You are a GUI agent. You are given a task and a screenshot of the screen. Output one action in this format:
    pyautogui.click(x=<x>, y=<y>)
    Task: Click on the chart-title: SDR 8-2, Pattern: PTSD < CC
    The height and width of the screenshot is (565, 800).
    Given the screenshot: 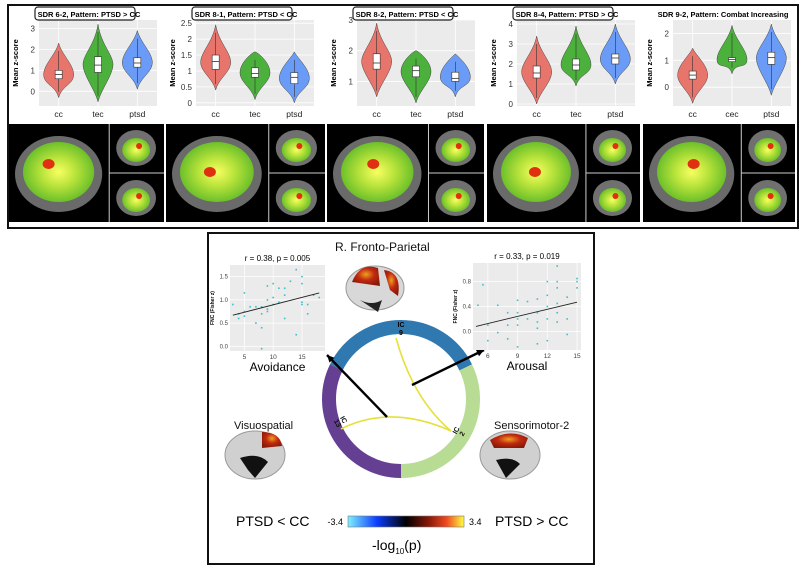 What is the action you would take?
    pyautogui.click(x=407, y=14)
    